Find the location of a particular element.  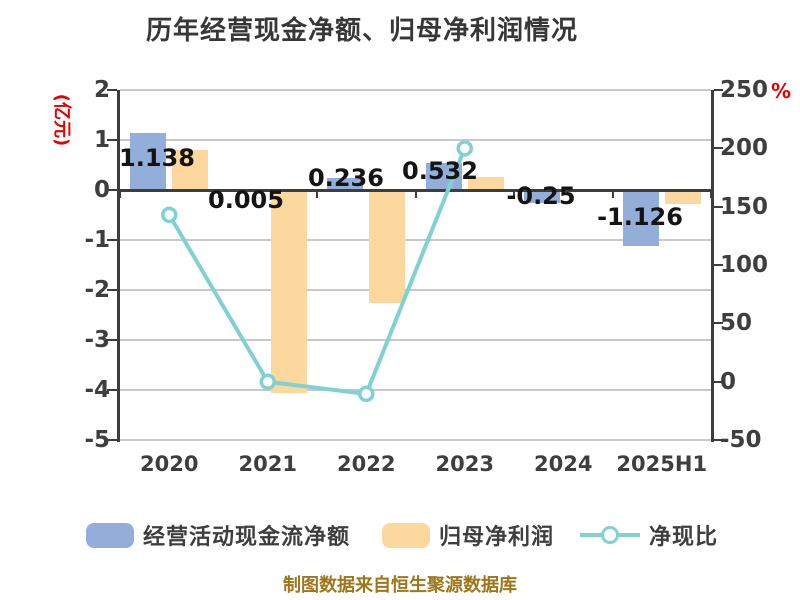

left-tick-label: -3 is located at coordinates (97, 340).